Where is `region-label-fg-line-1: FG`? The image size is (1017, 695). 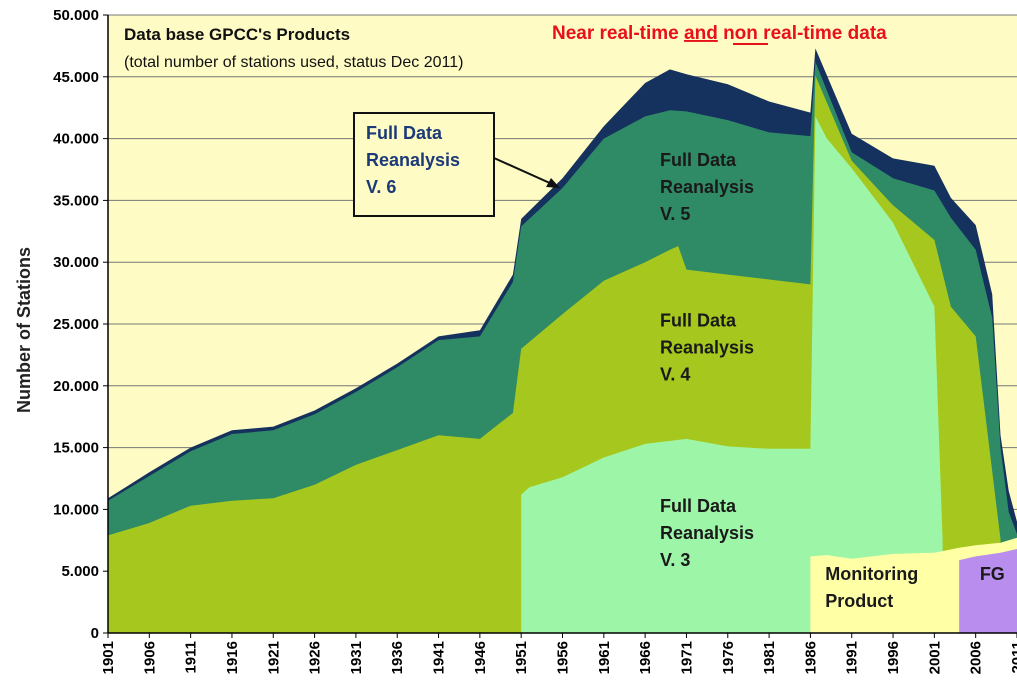
region-label-fg-line-1: FG is located at coordinates (992, 574).